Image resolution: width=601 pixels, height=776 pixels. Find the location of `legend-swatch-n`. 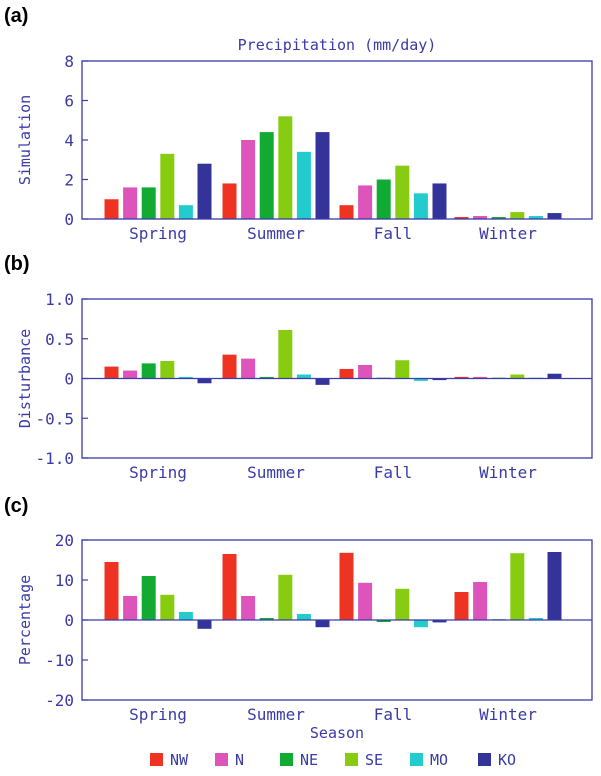

legend-swatch-n is located at coordinates (221, 759).